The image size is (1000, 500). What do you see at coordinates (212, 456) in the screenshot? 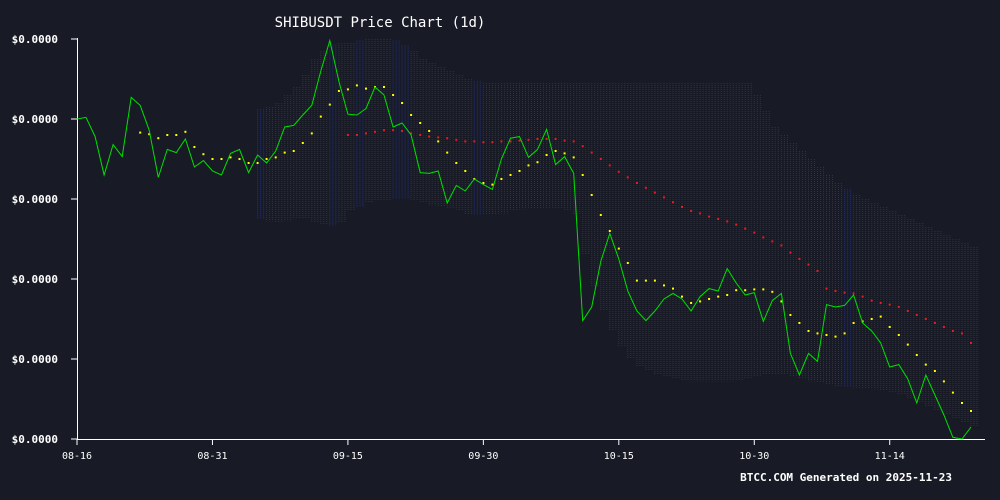
I see `x-tick-label: 08-31` at bounding box center [212, 456].